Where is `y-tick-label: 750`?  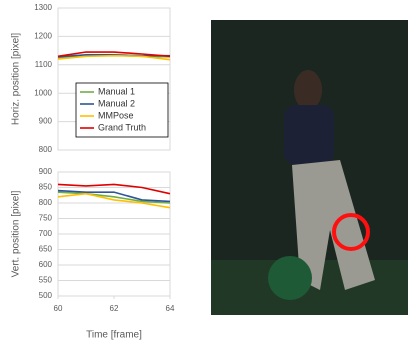
y-tick-label: 750 is located at coordinates (46, 218).